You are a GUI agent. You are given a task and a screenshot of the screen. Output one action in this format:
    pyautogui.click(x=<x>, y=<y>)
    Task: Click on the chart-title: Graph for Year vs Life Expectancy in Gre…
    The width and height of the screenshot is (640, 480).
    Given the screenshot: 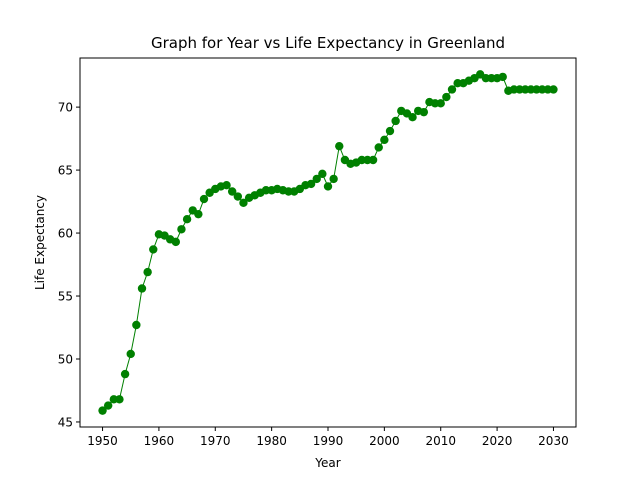 What is the action you would take?
    pyautogui.click(x=328, y=43)
    